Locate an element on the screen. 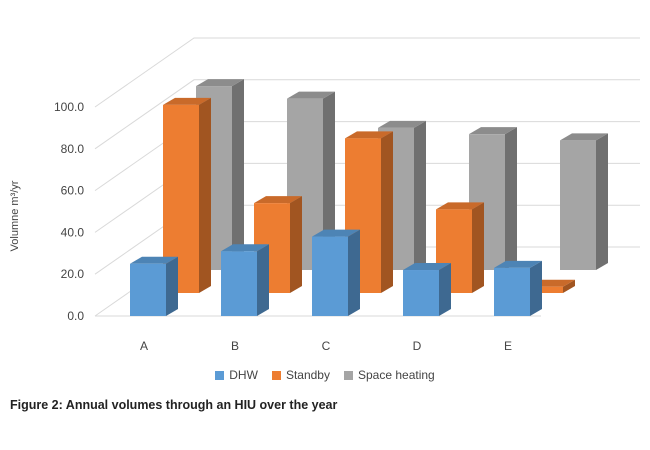  legend-item-dhw: DHW is located at coordinates (236, 375).